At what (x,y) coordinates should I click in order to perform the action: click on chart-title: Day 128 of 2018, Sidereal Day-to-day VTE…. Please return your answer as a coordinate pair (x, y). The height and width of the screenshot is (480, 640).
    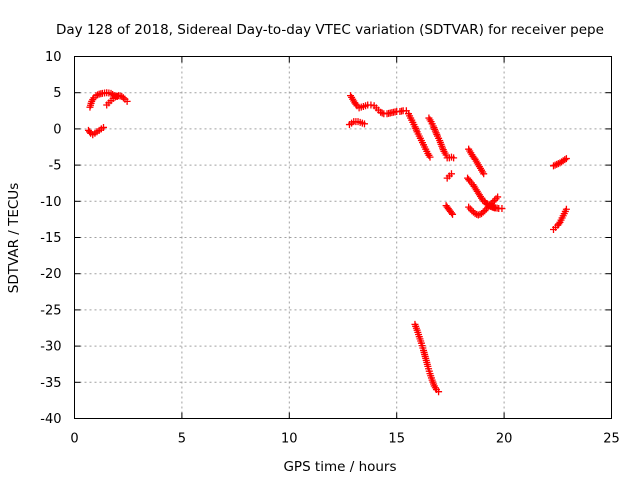
    Looking at the image, I should click on (330, 30).